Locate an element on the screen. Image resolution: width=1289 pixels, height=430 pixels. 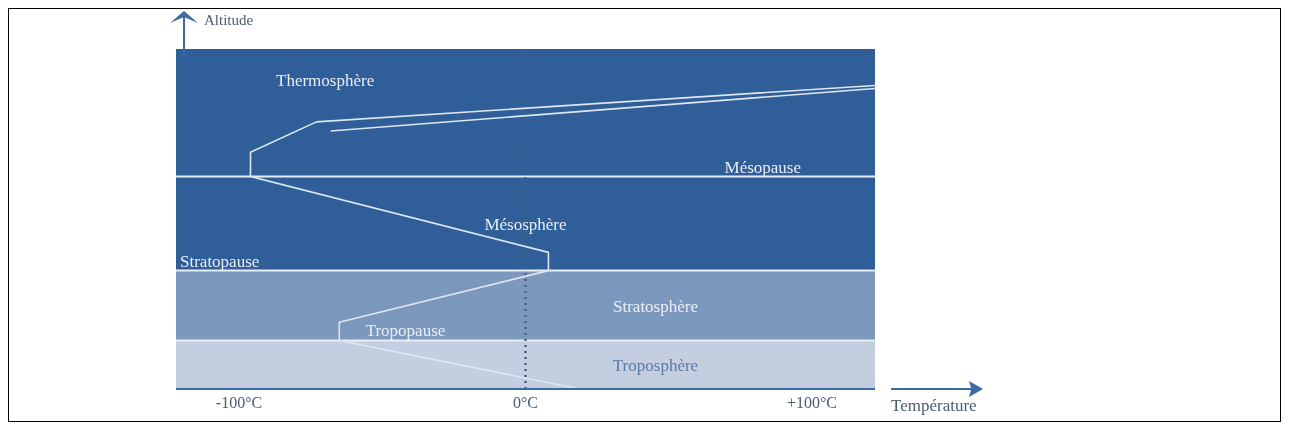
x-axis-title: Température is located at coordinates (934, 405).